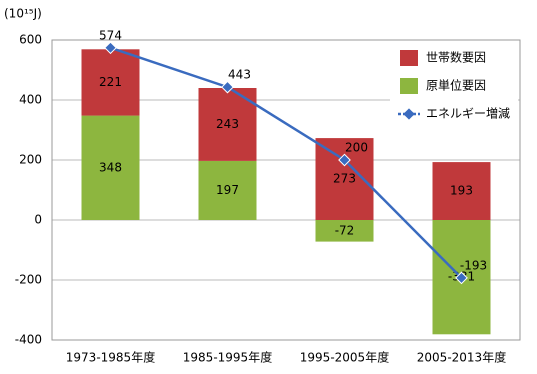 The height and width of the screenshot is (374, 537). Describe the element at coordinates (239, 75) in the screenshot. I see `line-value-label: 443` at that location.